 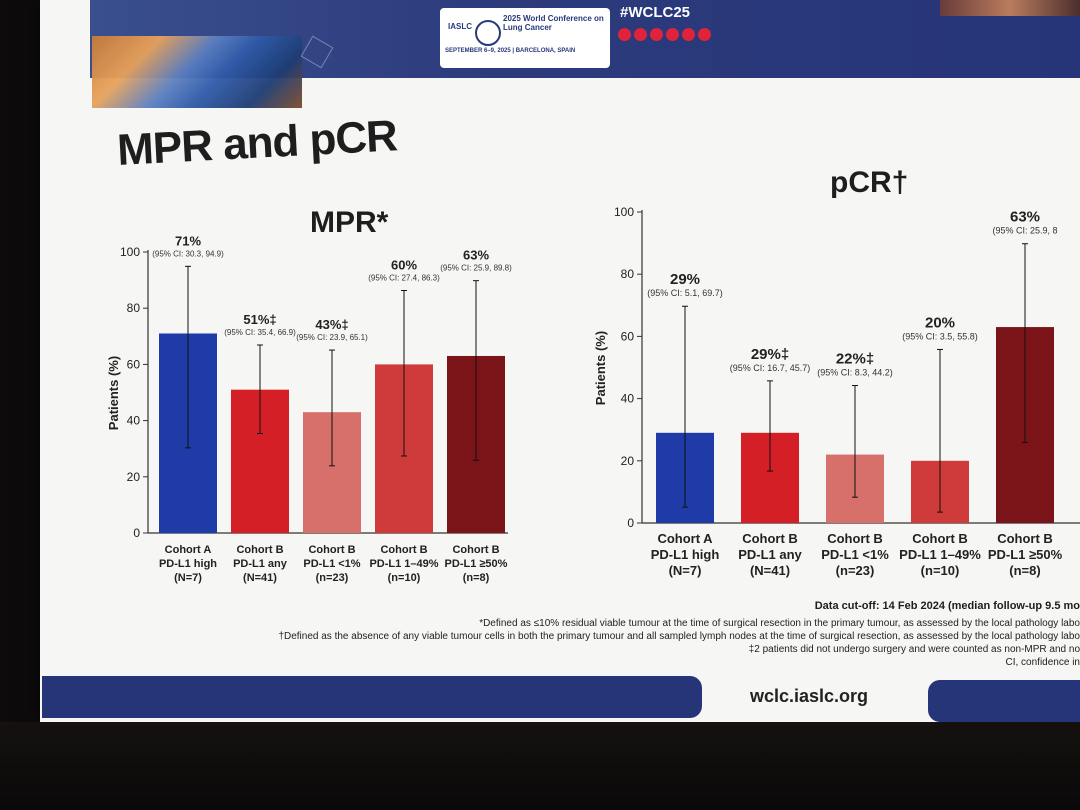 What do you see at coordinates (332, 337) in the screenshot?
I see `ci-label: (95% CI: 23.9, 65.1)` at bounding box center [332, 337].